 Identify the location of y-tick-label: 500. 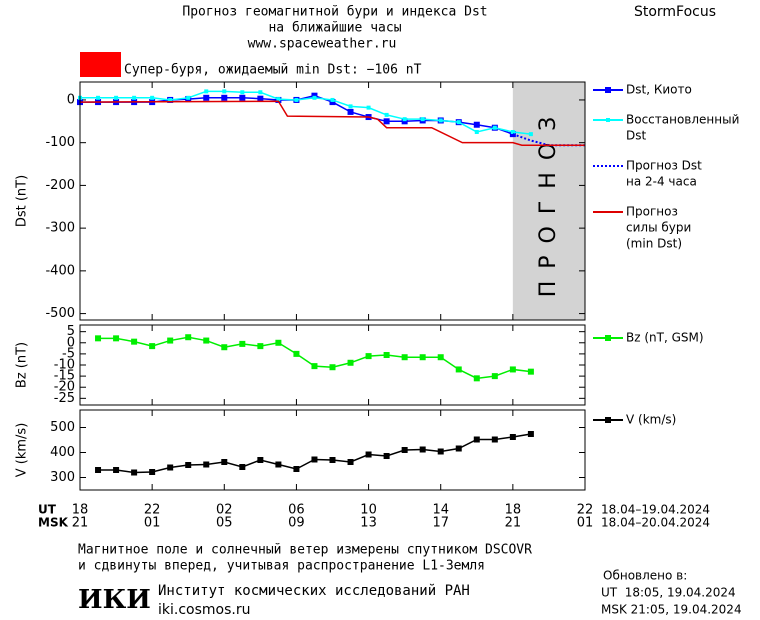
(62, 427).